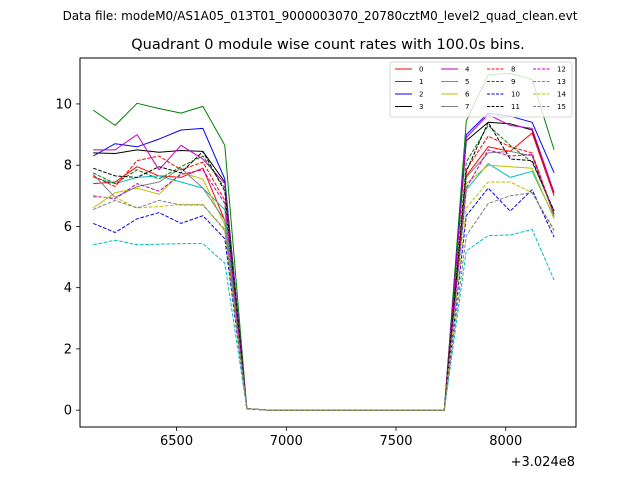  Describe the element at coordinates (421, 107) in the screenshot. I see `legend-label-3: 3` at that location.